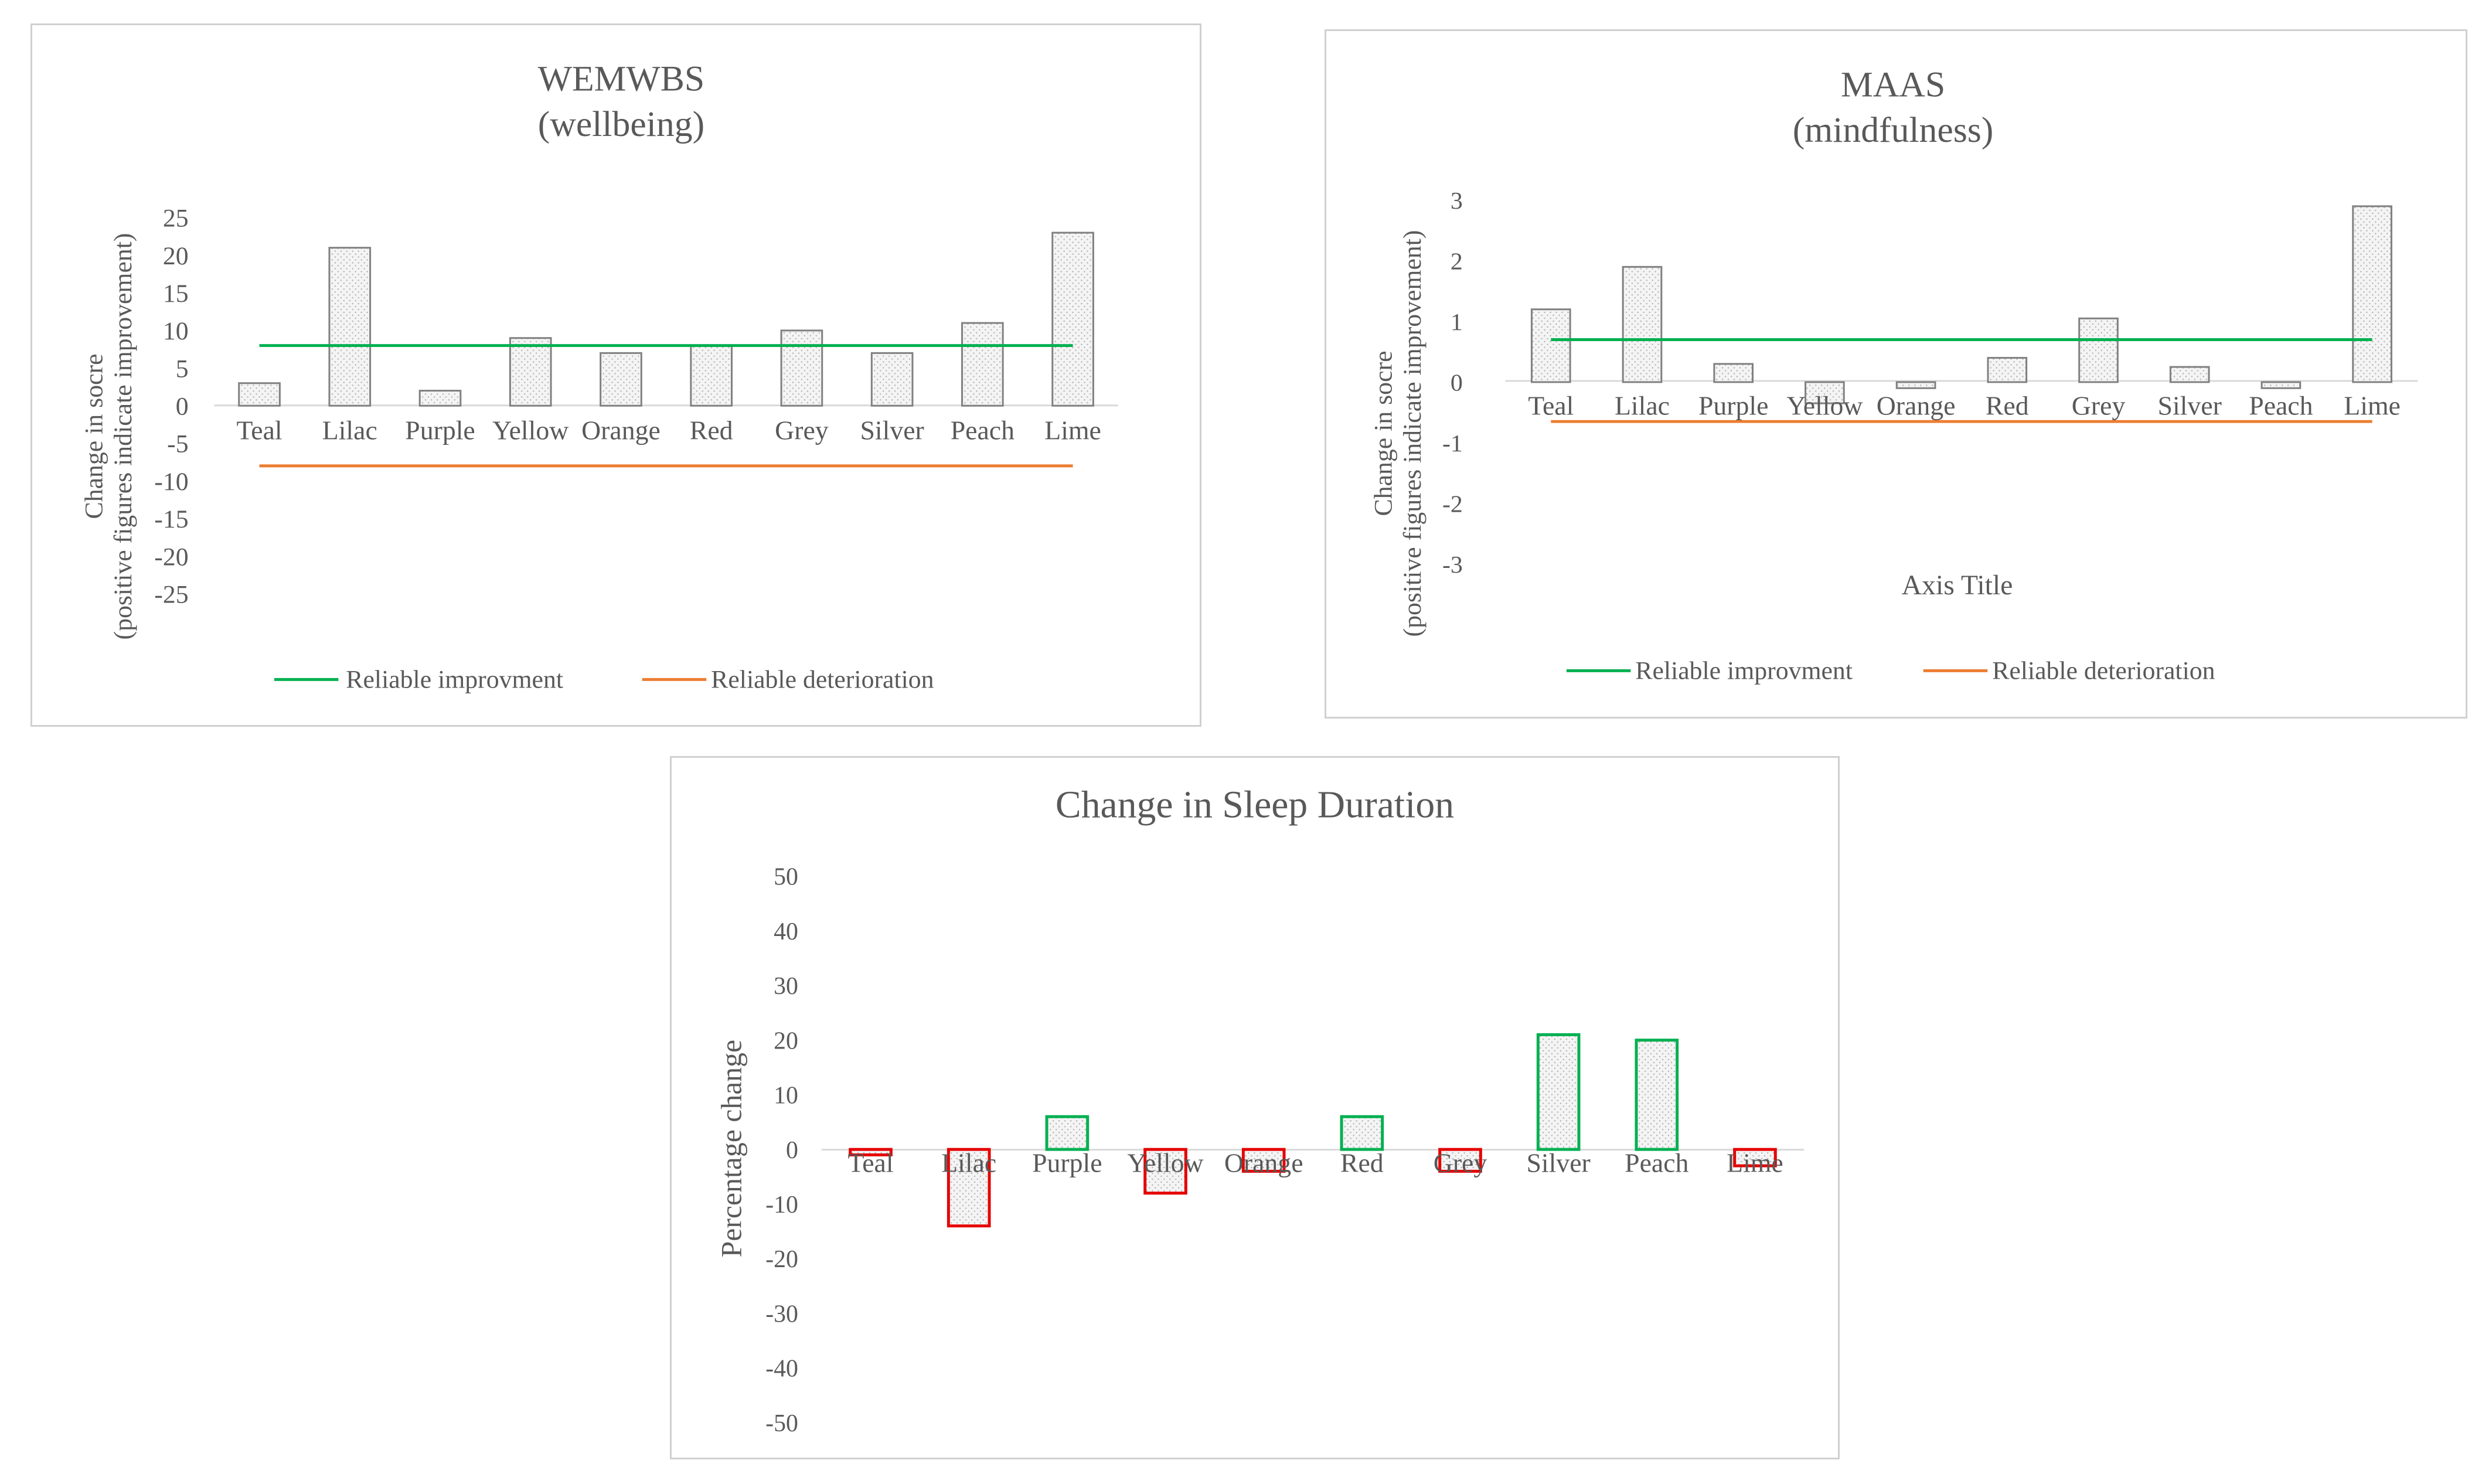 Image resolution: width=2492 pixels, height=1484 pixels. Describe the element at coordinates (1067, 1162) in the screenshot. I see `sleep-x-tick-label: Purple` at that location.